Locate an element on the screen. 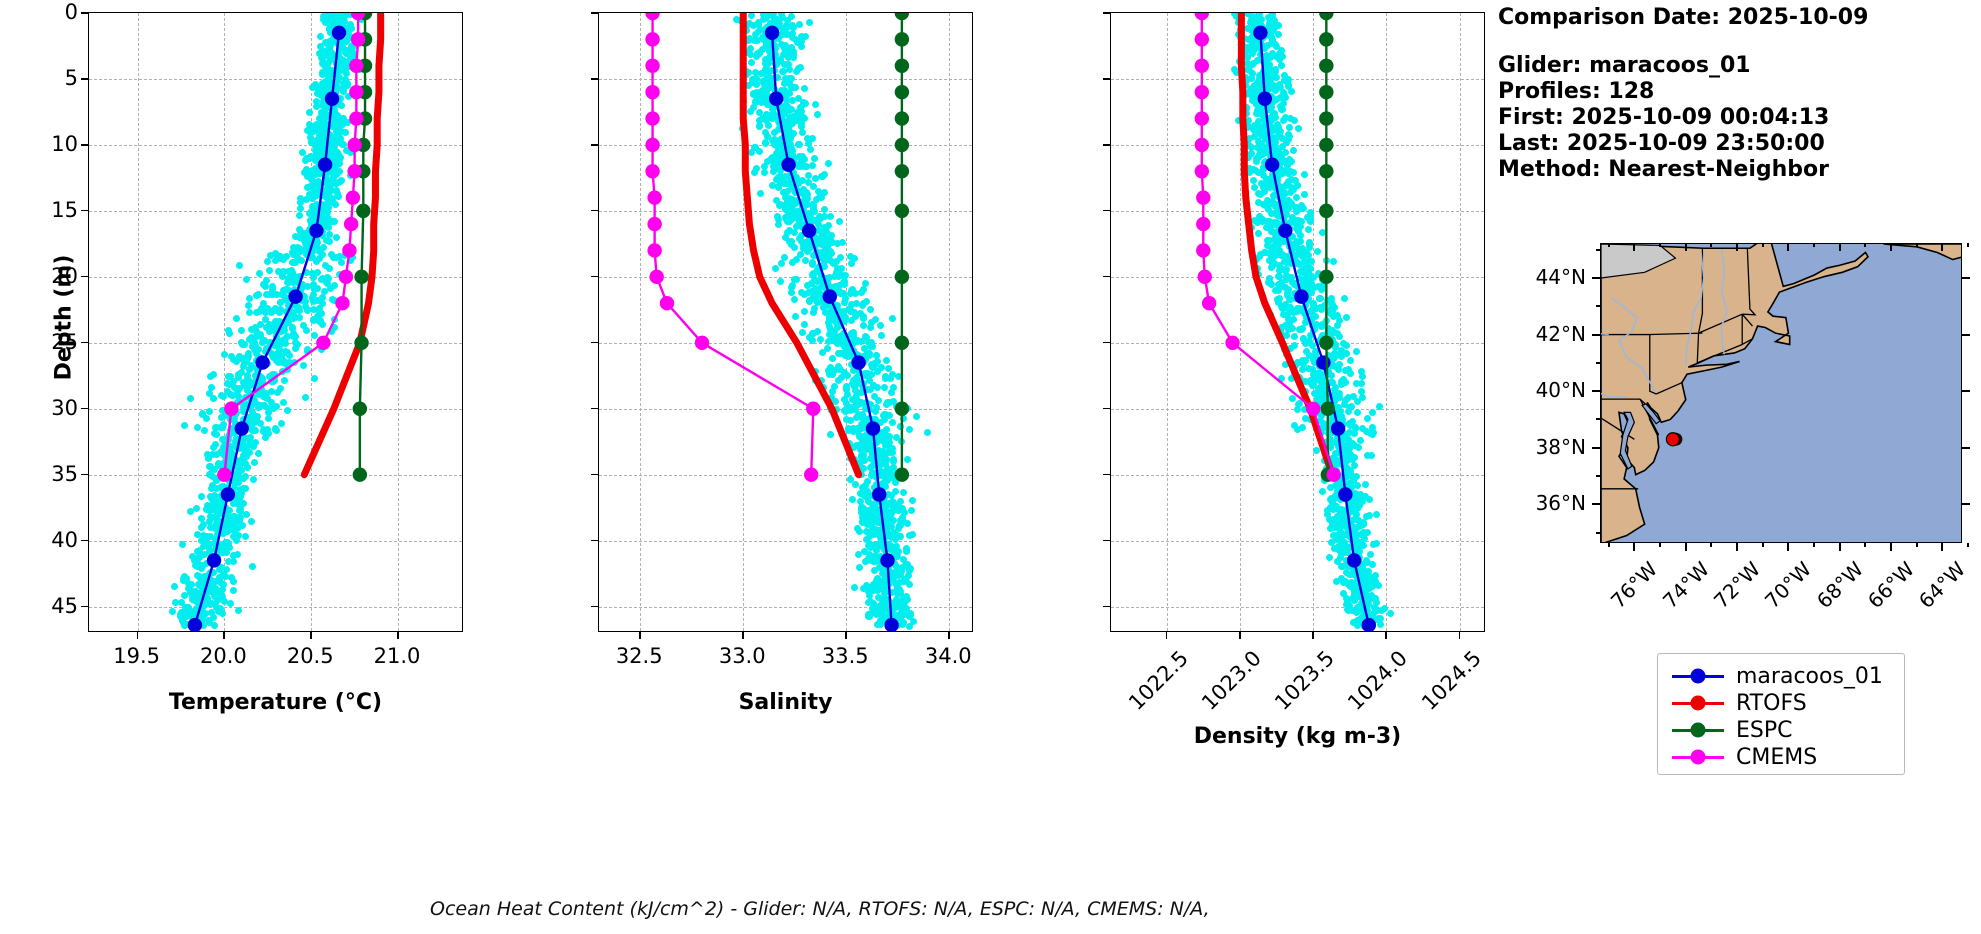  canada-region is located at coordinates (1639, 261).